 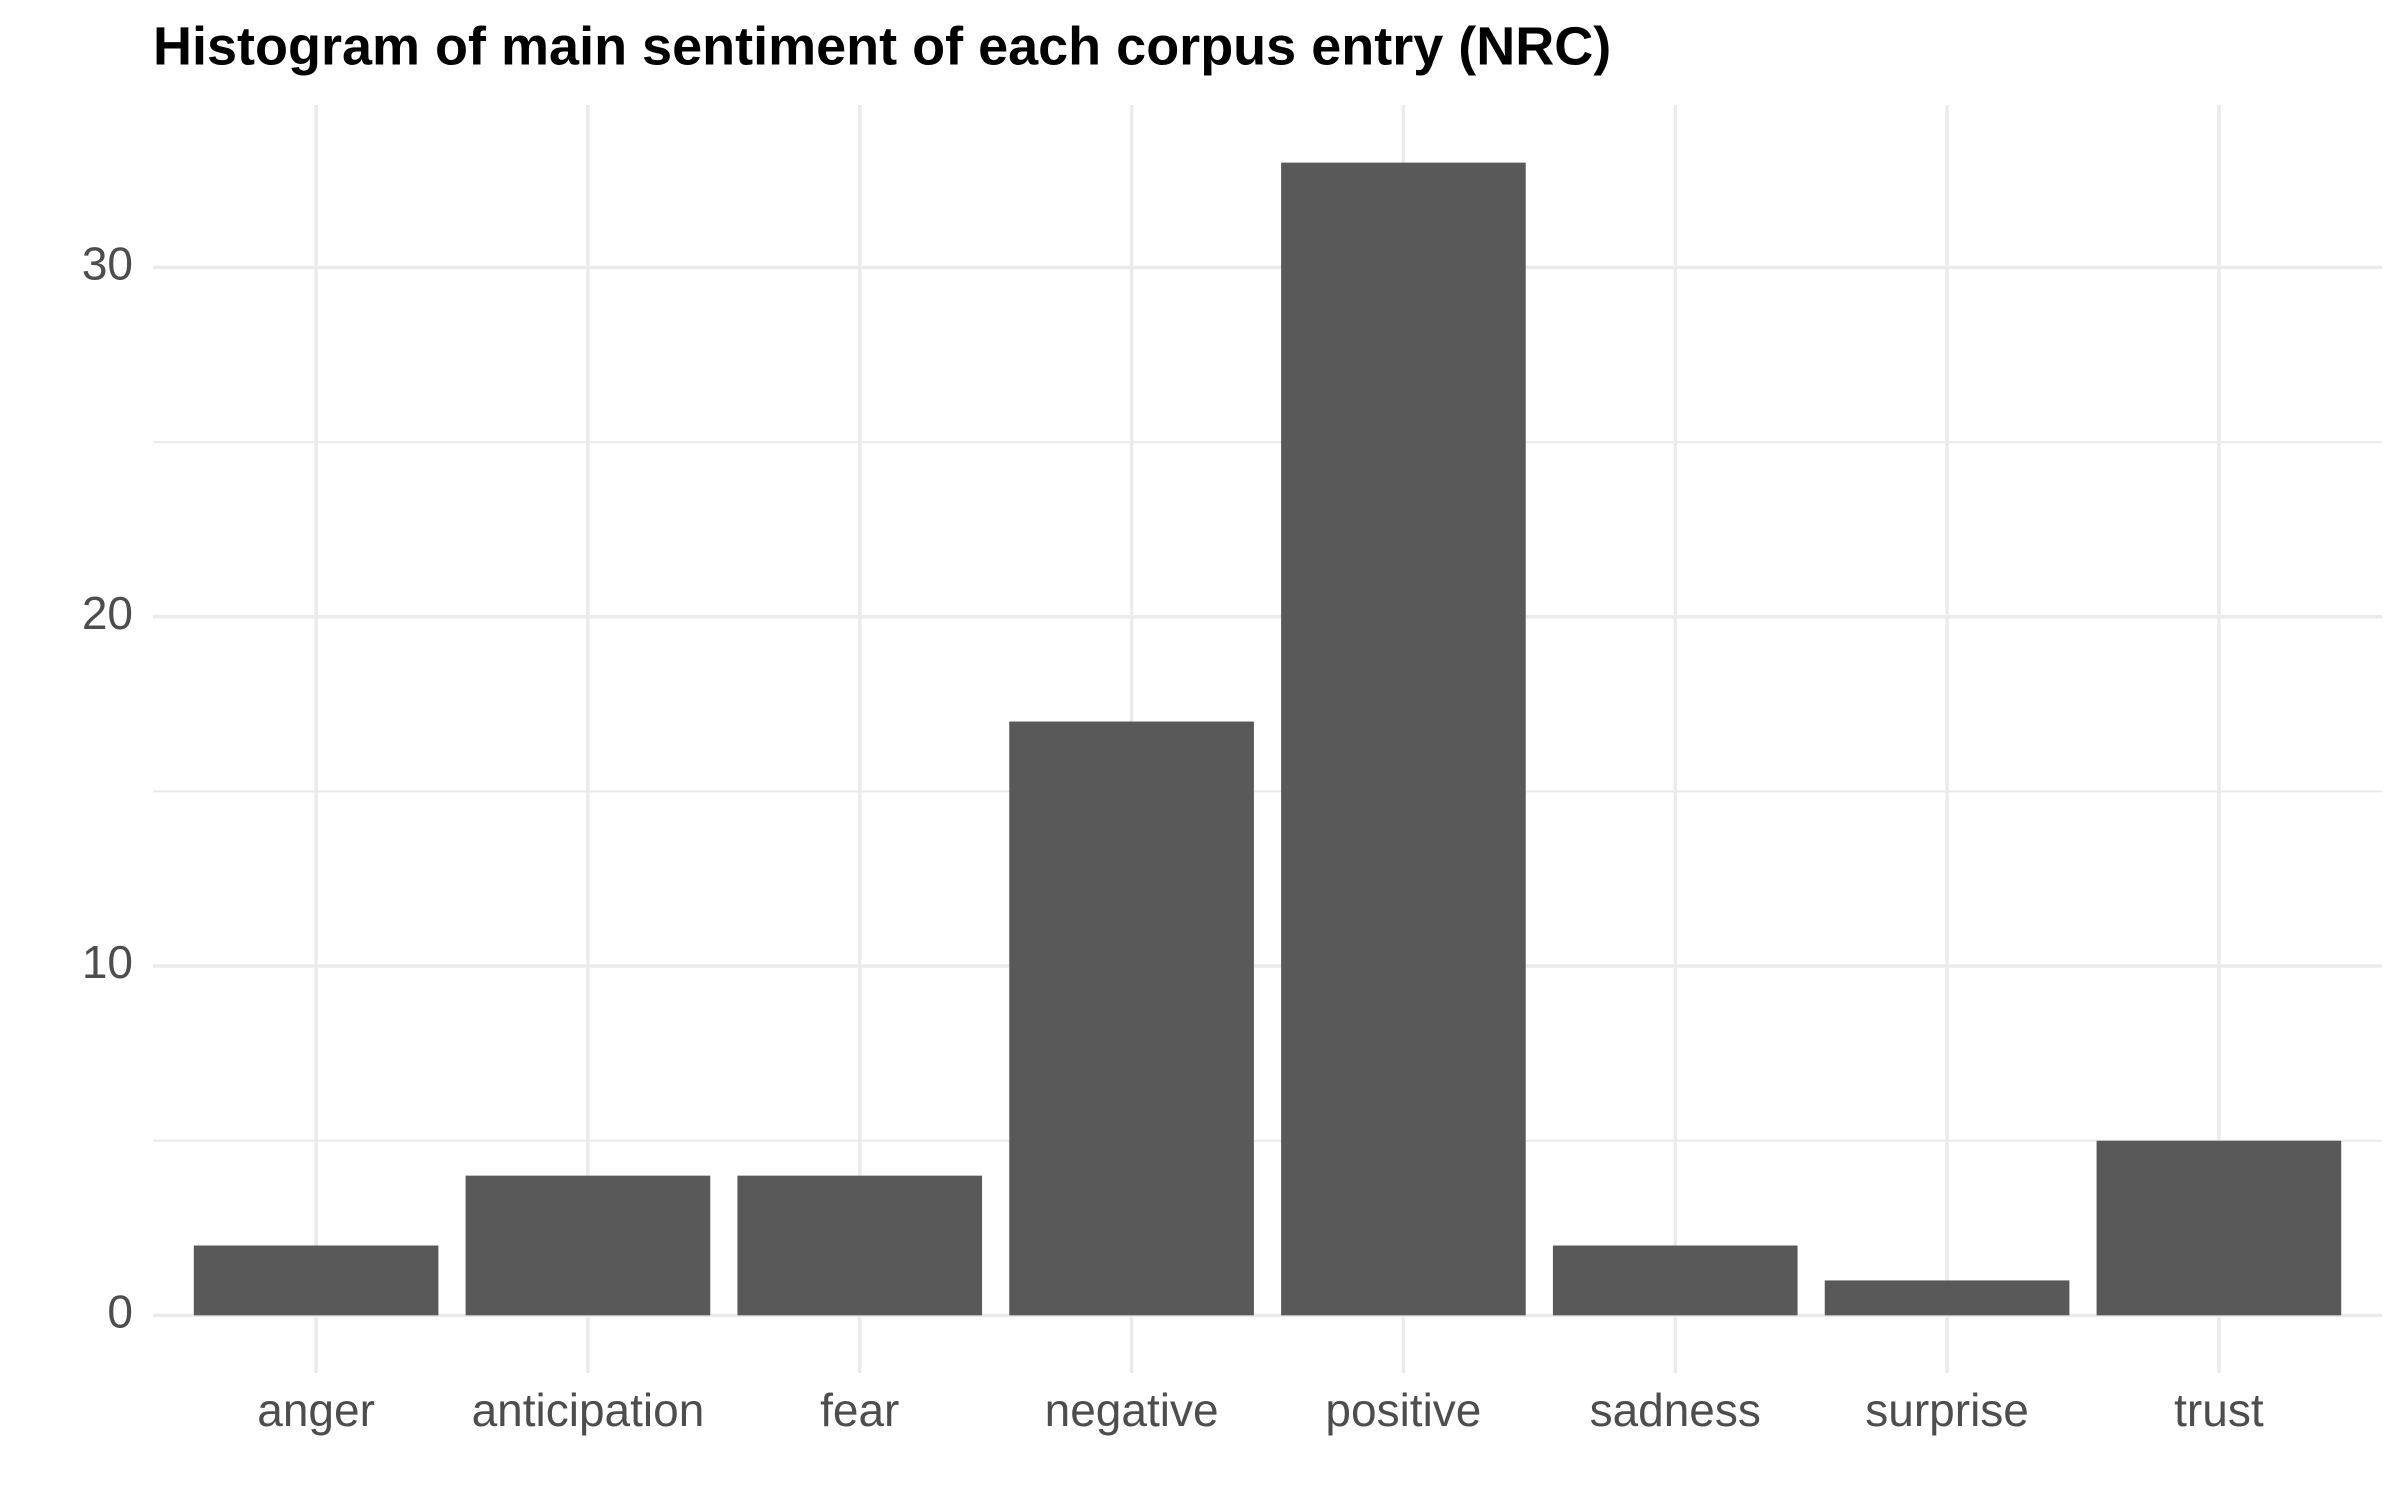 What do you see at coordinates (120, 1312) in the screenshot?
I see `y-tick-label: 0` at bounding box center [120, 1312].